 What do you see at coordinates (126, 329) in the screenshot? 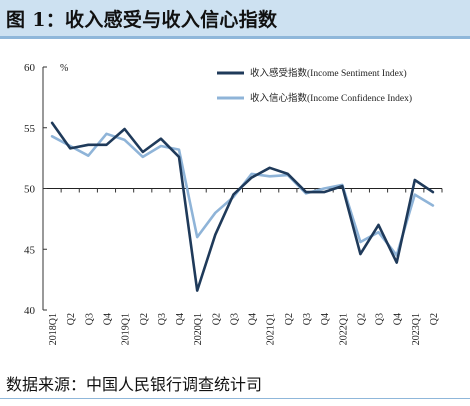
I see `x-tick-label: 2019Q1` at bounding box center [126, 329].